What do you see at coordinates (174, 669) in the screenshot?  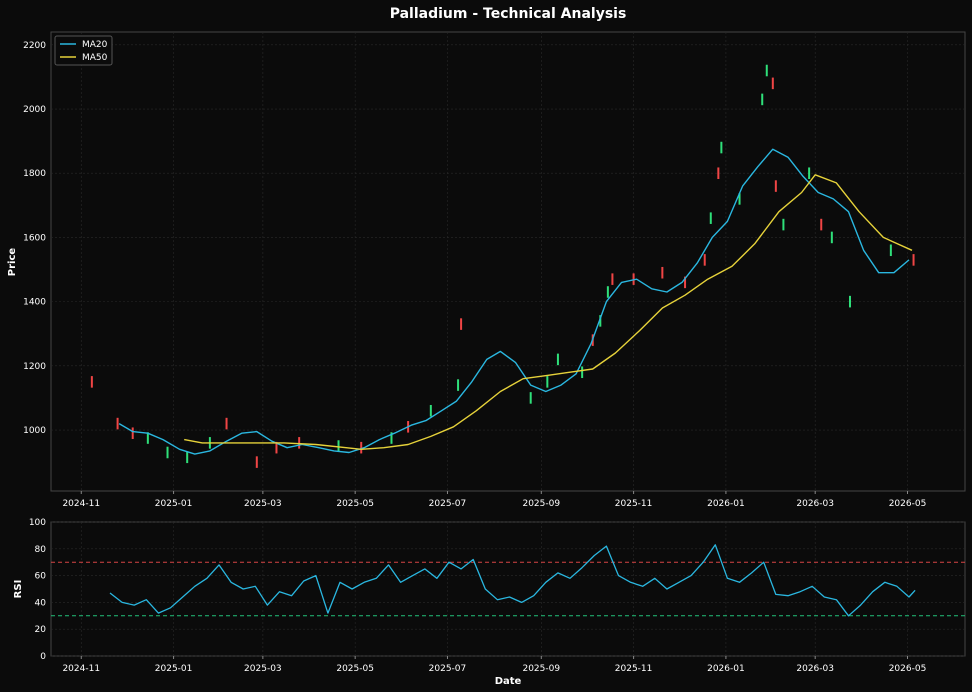 I see `rsi-x-tick-label: 2025-01` at bounding box center [174, 669].